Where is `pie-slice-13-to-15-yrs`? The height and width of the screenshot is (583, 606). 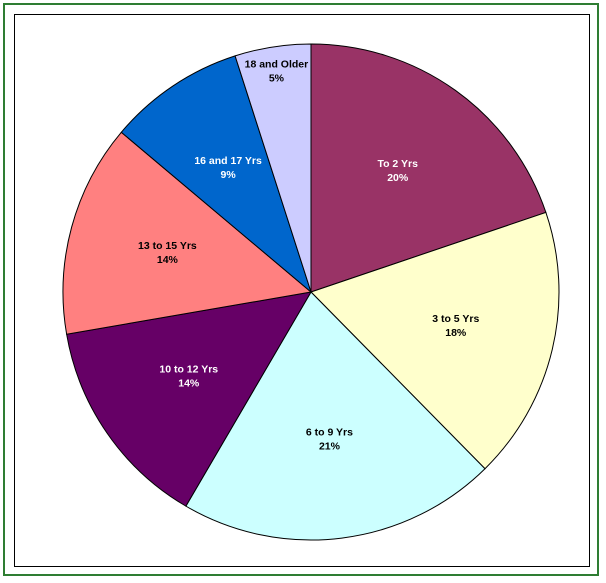
pie-slice-13-to-15-yrs is located at coordinates (187, 233).